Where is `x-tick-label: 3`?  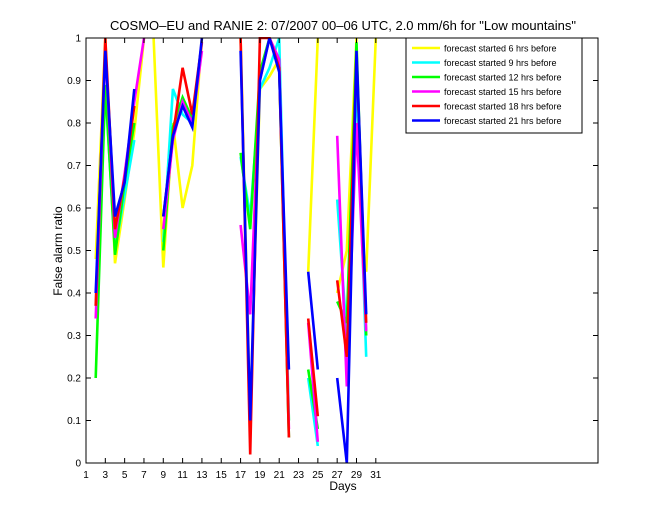
x-tick-label: 3 is located at coordinates (106, 475).